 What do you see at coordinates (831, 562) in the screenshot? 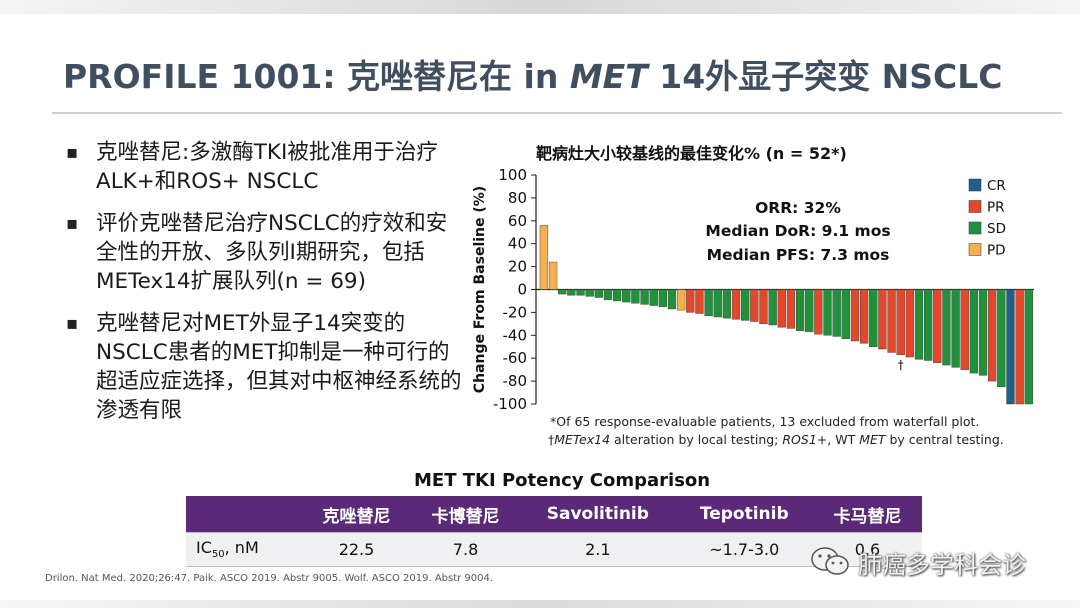
I see `wechat-icon` at bounding box center [831, 562].